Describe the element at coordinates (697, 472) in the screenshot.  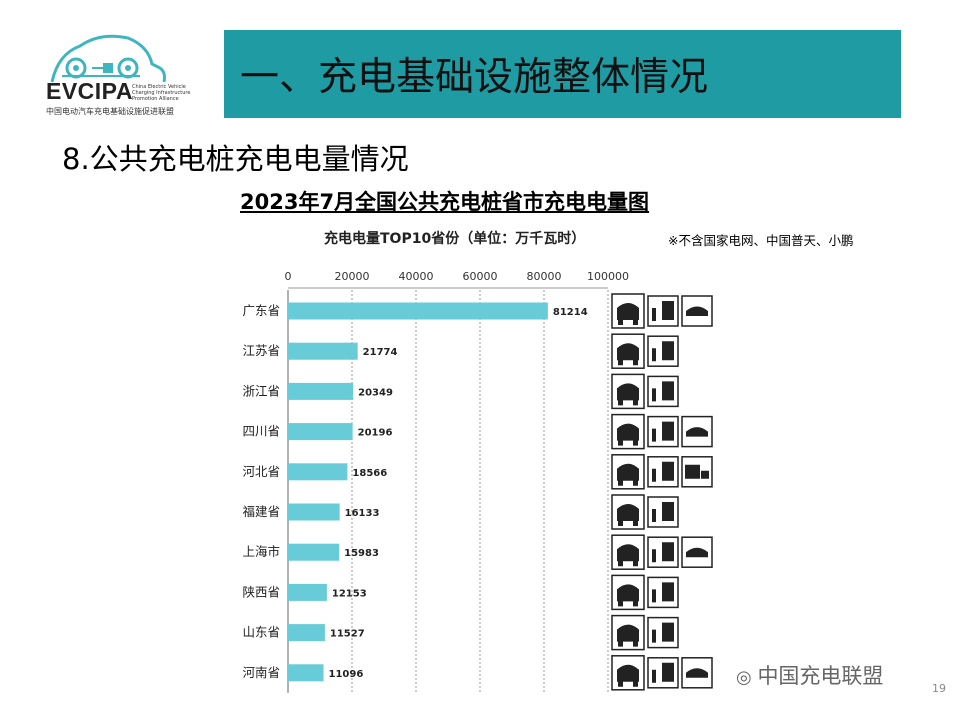
I see `truck-icon` at that location.